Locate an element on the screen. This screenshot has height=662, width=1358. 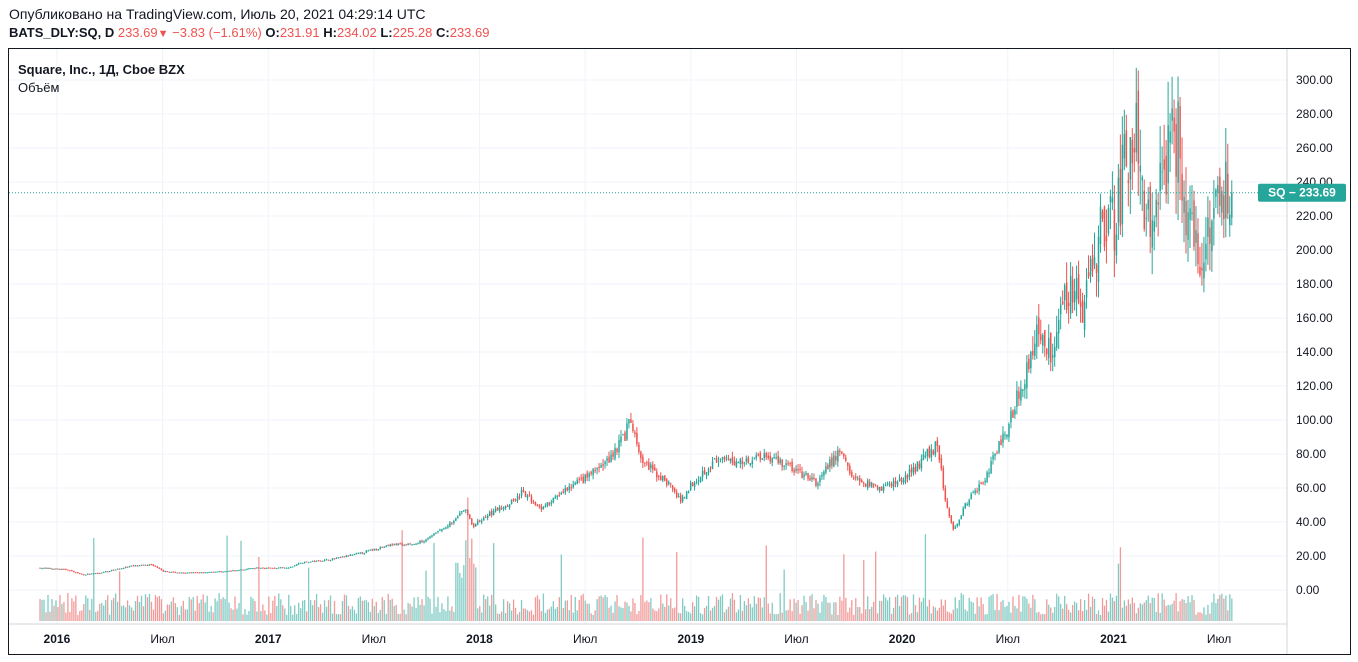
down-arrow-icon: ▼ is located at coordinates (163, 34).